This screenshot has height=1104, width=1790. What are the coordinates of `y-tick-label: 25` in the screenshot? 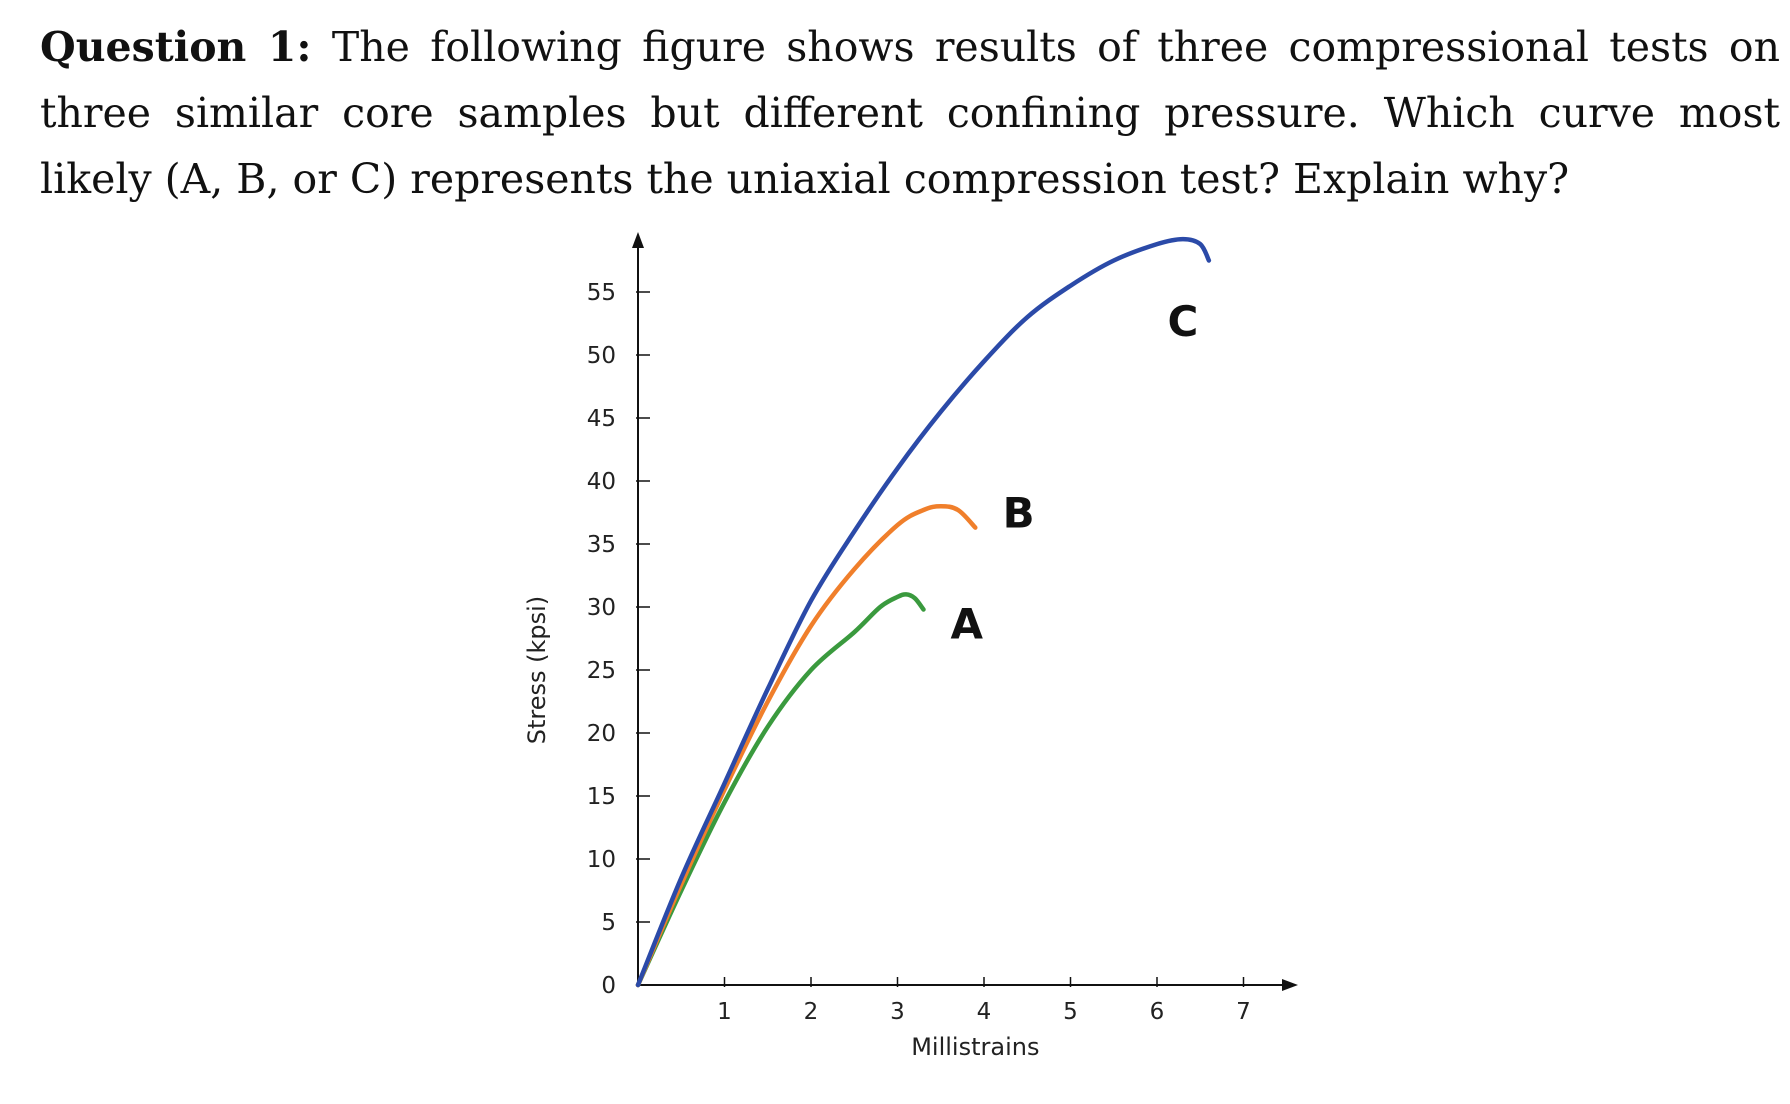 It's located at (601, 671).